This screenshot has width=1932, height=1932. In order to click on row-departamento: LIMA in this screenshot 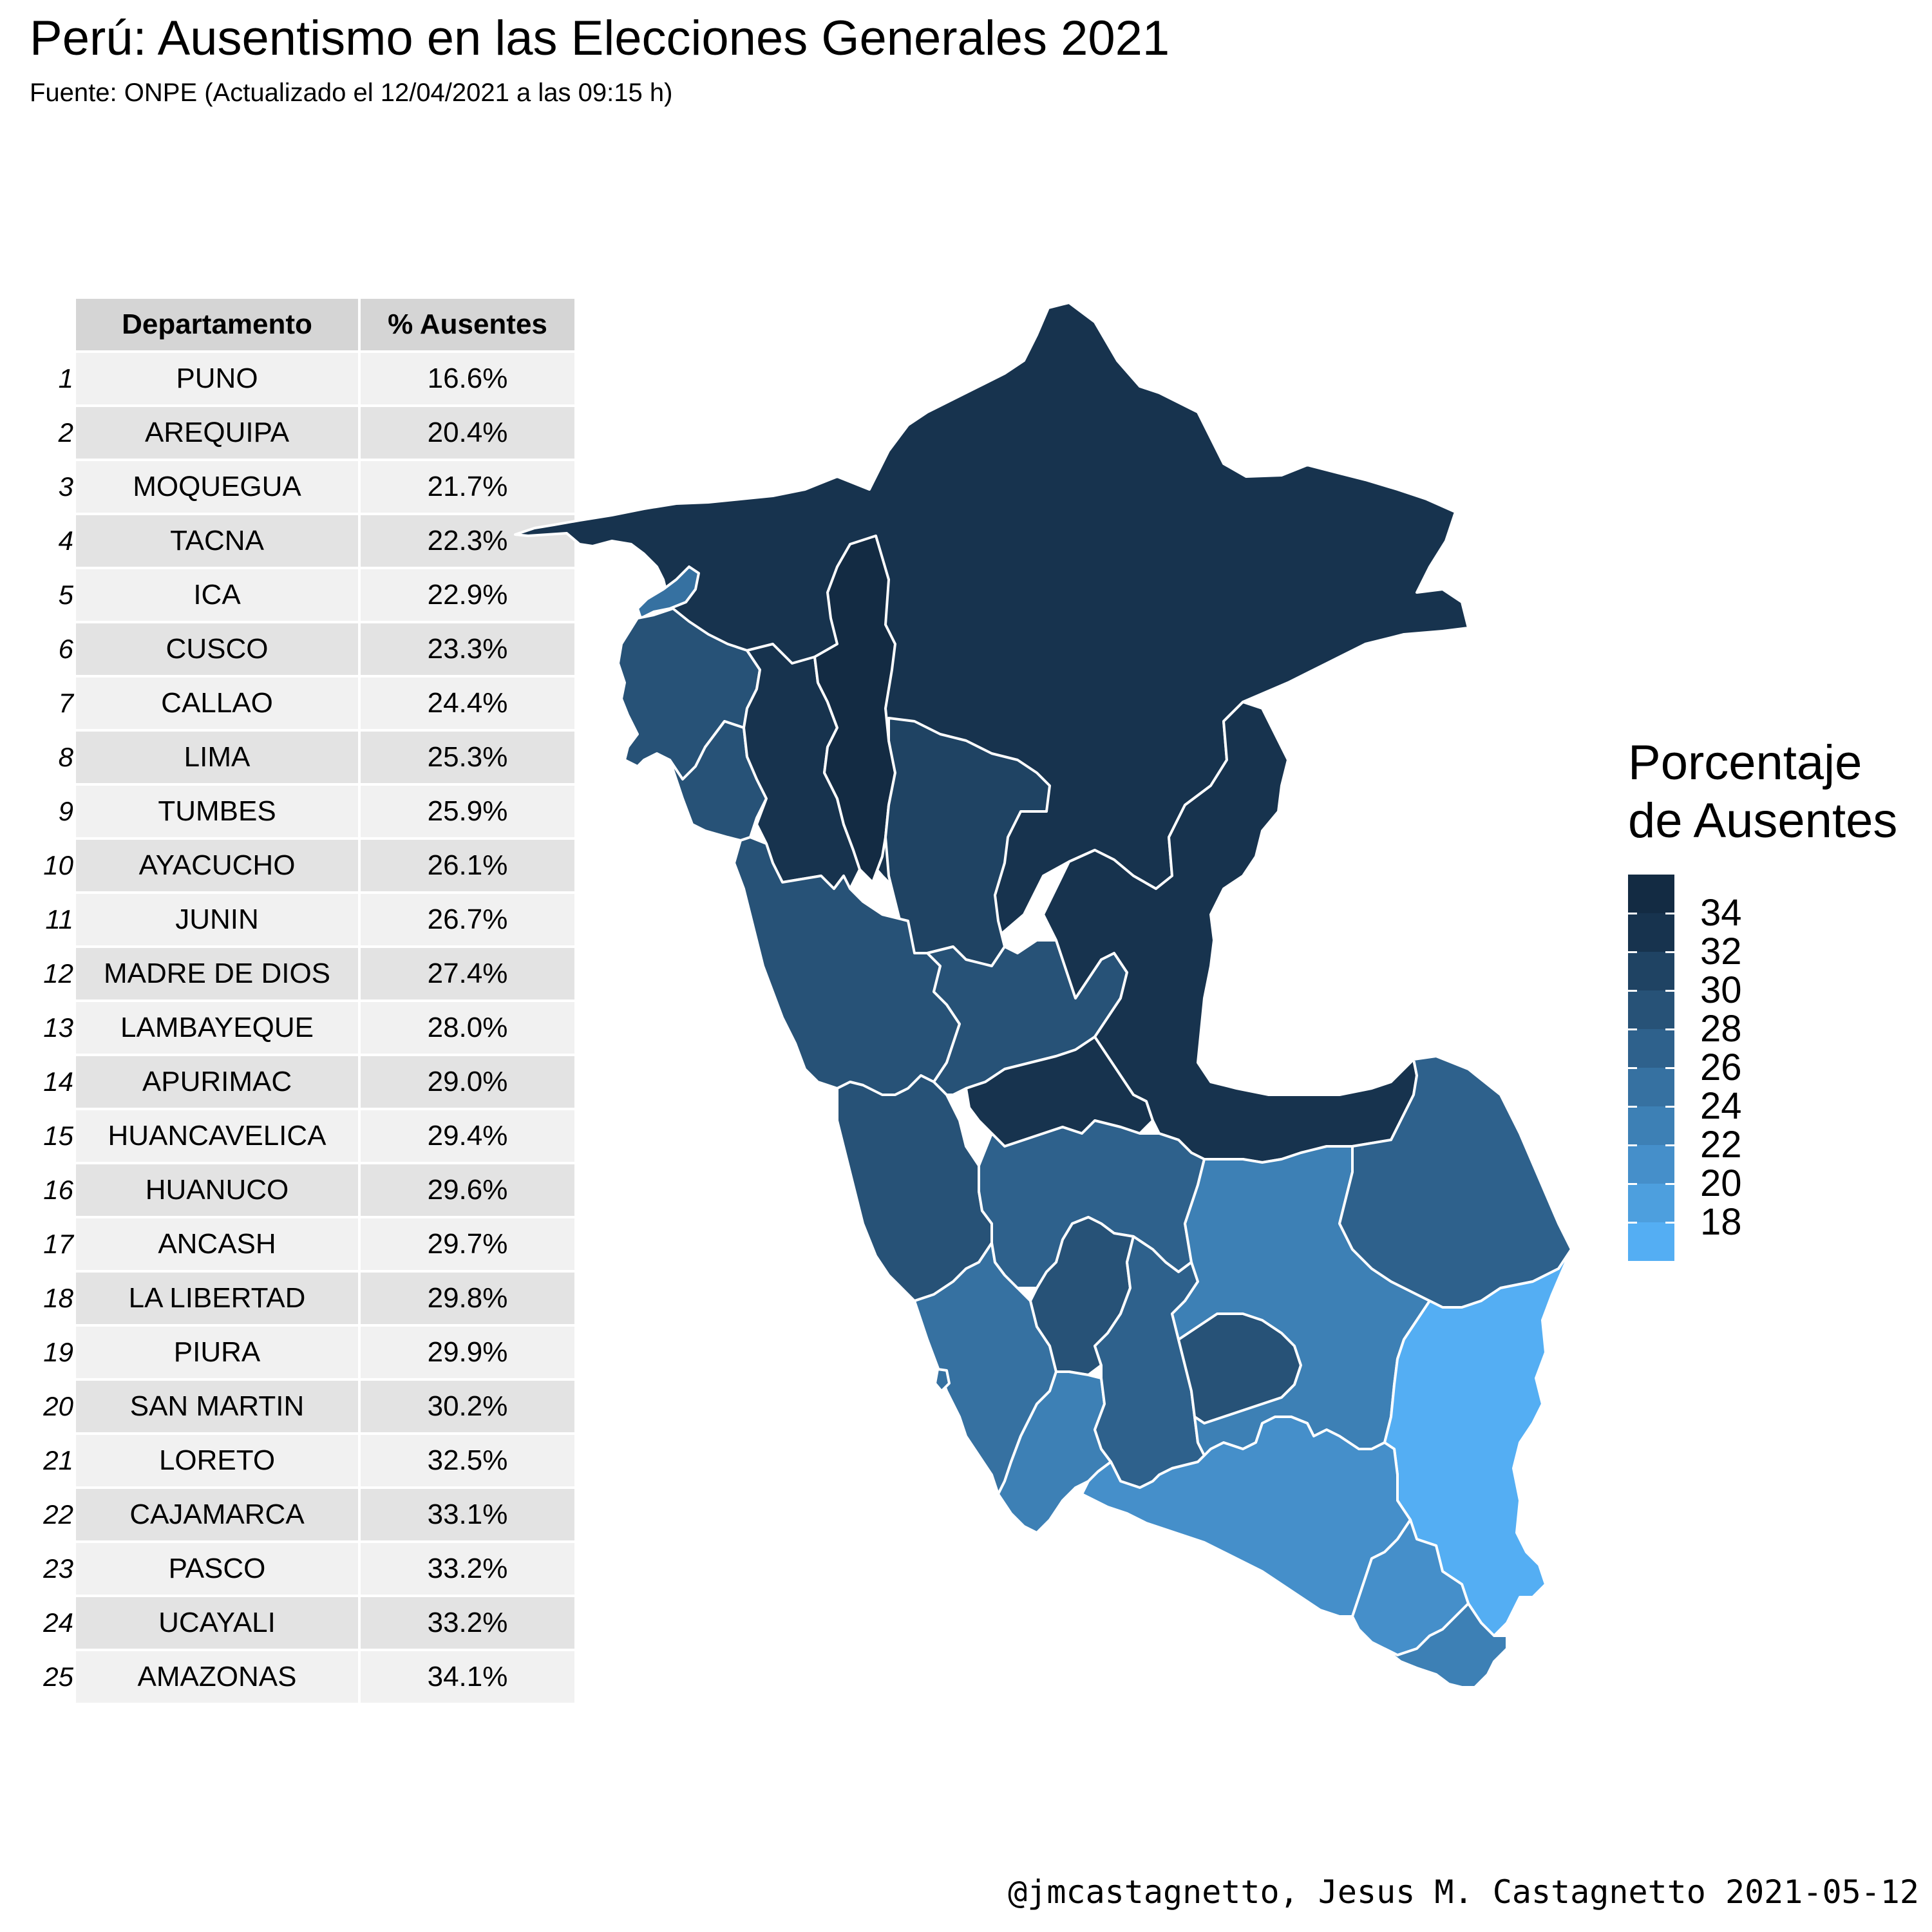, I will do `click(217, 757)`.